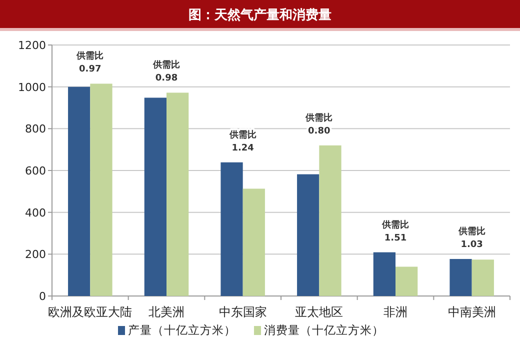  Describe the element at coordinates (242, 312) in the screenshot. I see `x-tick-label: 中东国家` at that location.